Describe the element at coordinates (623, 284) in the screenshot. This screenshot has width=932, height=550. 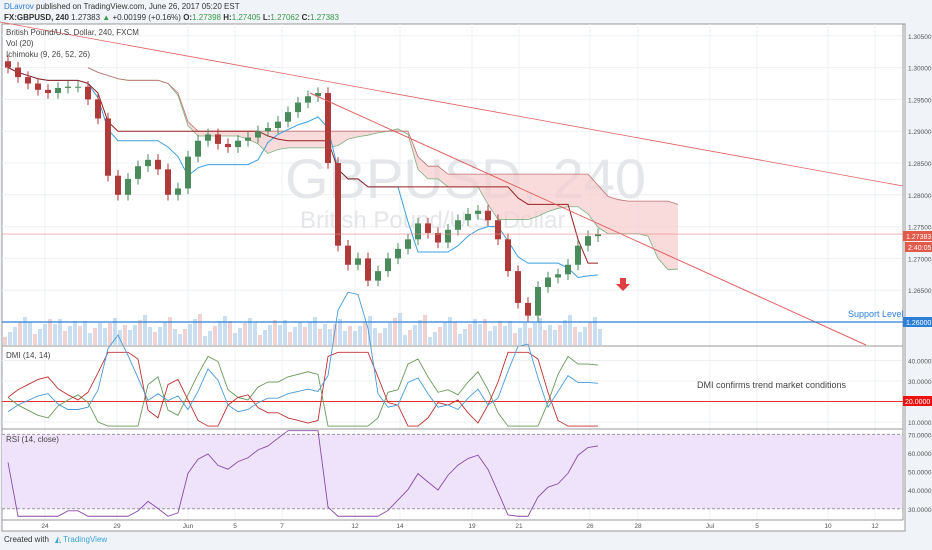
I see `down-arrow-icon` at that location.